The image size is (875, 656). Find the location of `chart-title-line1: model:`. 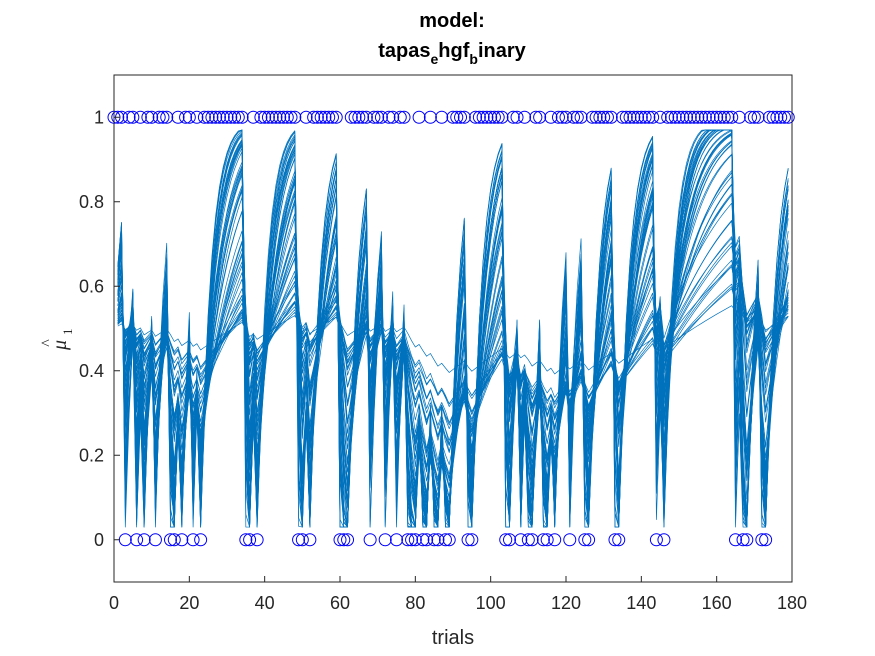

chart-title-line1: model: is located at coordinates (452, 21).